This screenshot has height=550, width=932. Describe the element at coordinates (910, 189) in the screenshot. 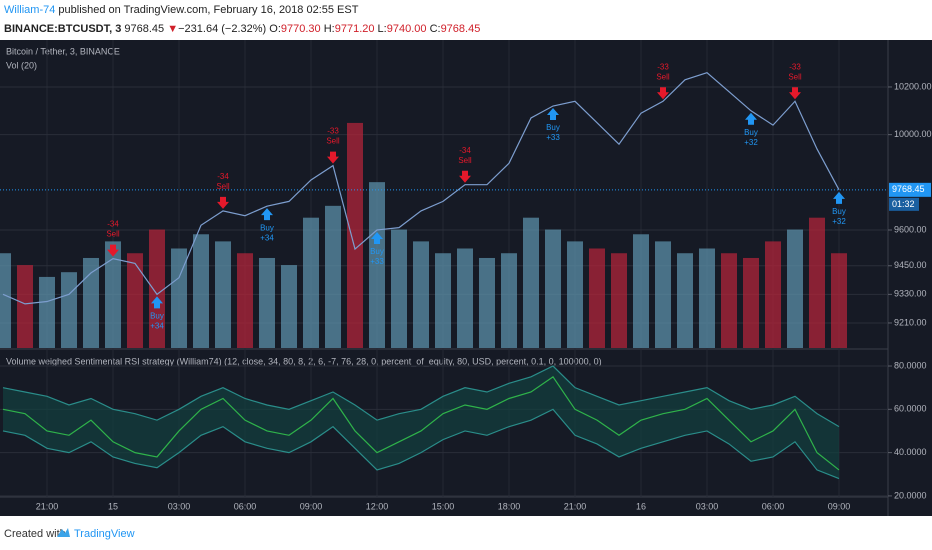

I see `last-price-box` at that location.